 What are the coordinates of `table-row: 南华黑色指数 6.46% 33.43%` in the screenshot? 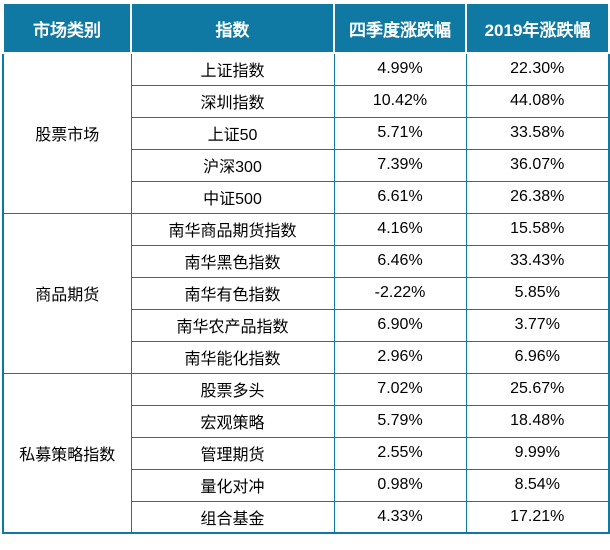 It's located at (306, 261).